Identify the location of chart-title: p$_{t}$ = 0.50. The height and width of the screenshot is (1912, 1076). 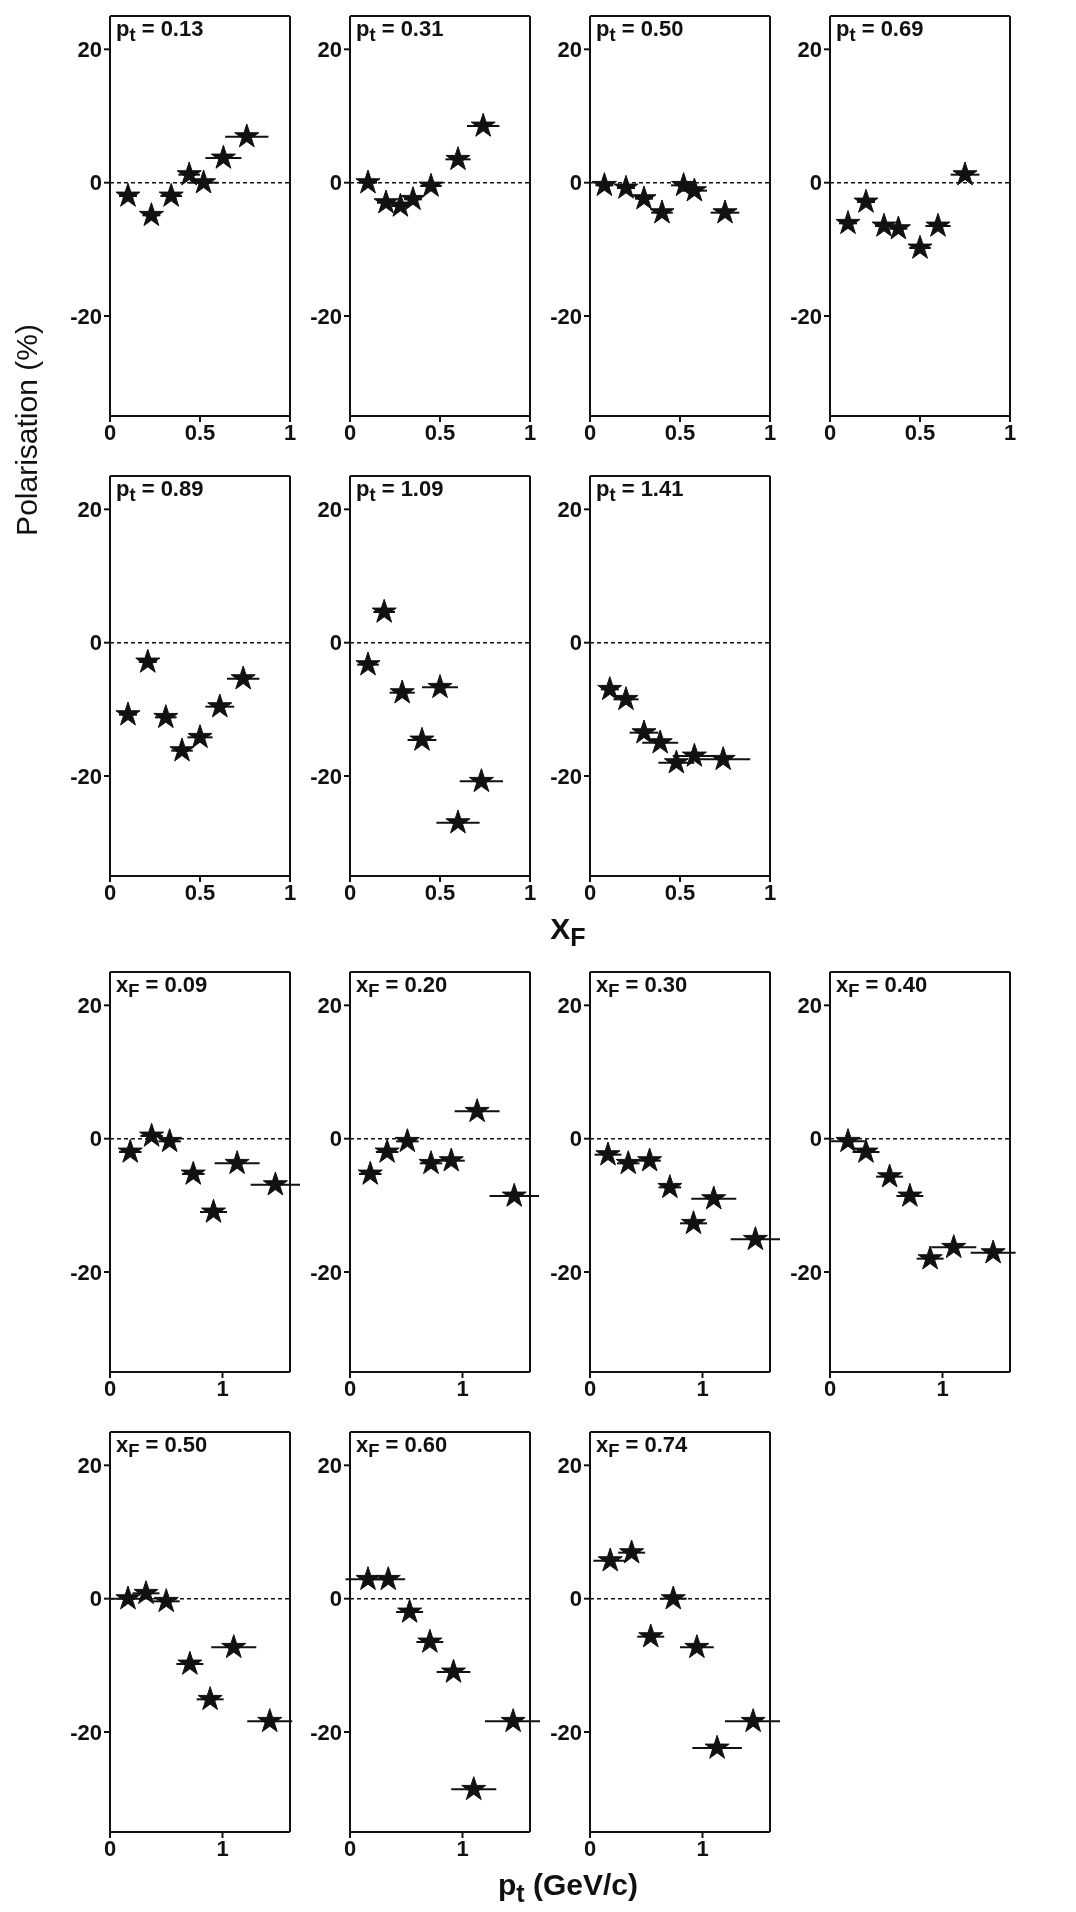
(640, 31).